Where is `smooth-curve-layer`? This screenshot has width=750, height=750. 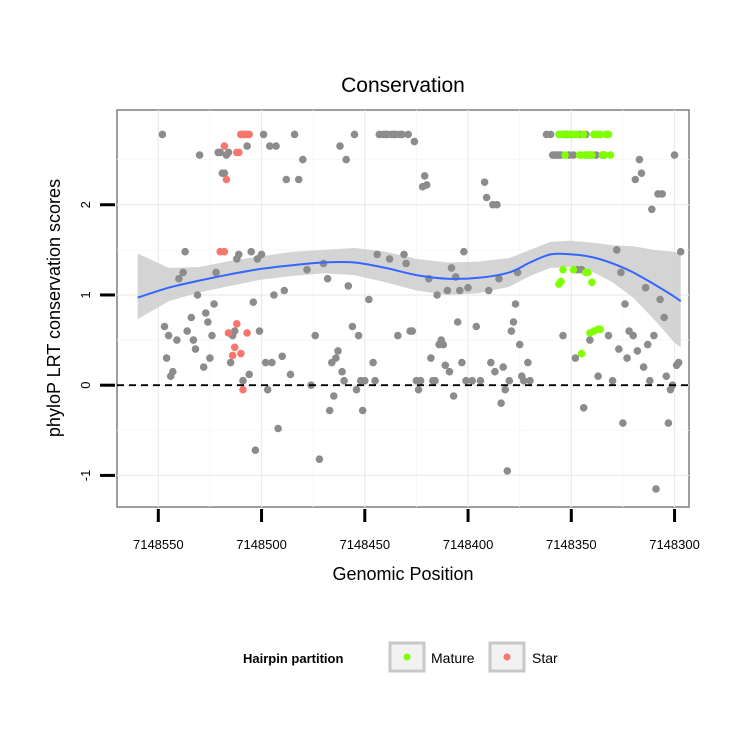
smooth-curve-layer is located at coordinates (409, 277).